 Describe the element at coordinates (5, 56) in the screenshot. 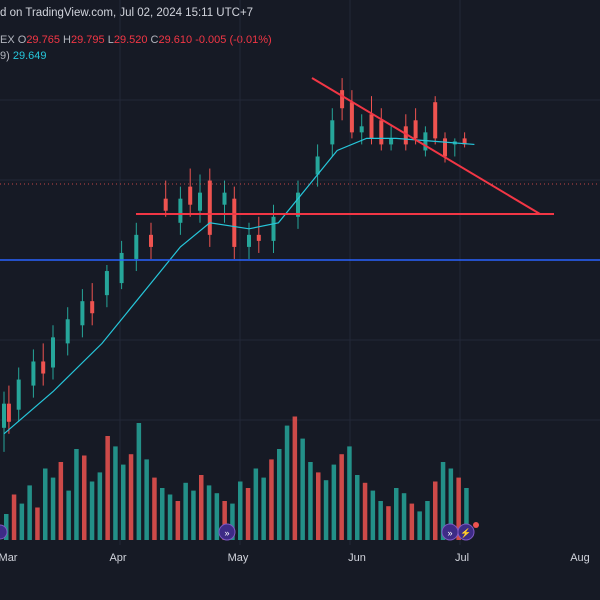

I see `ma-tail: 9)` at that location.